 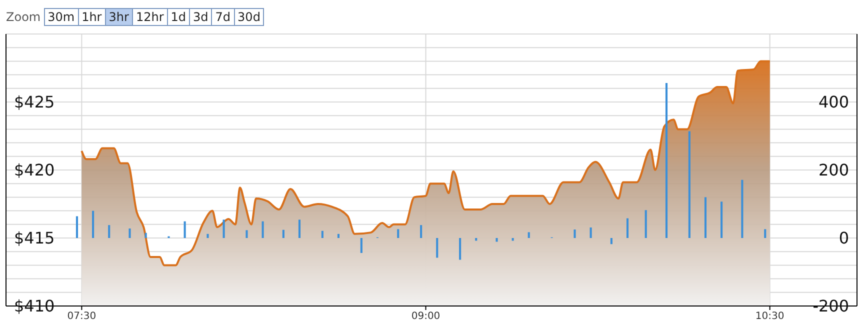 I want to click on y-tick-label: $420, so click(x=34, y=170).